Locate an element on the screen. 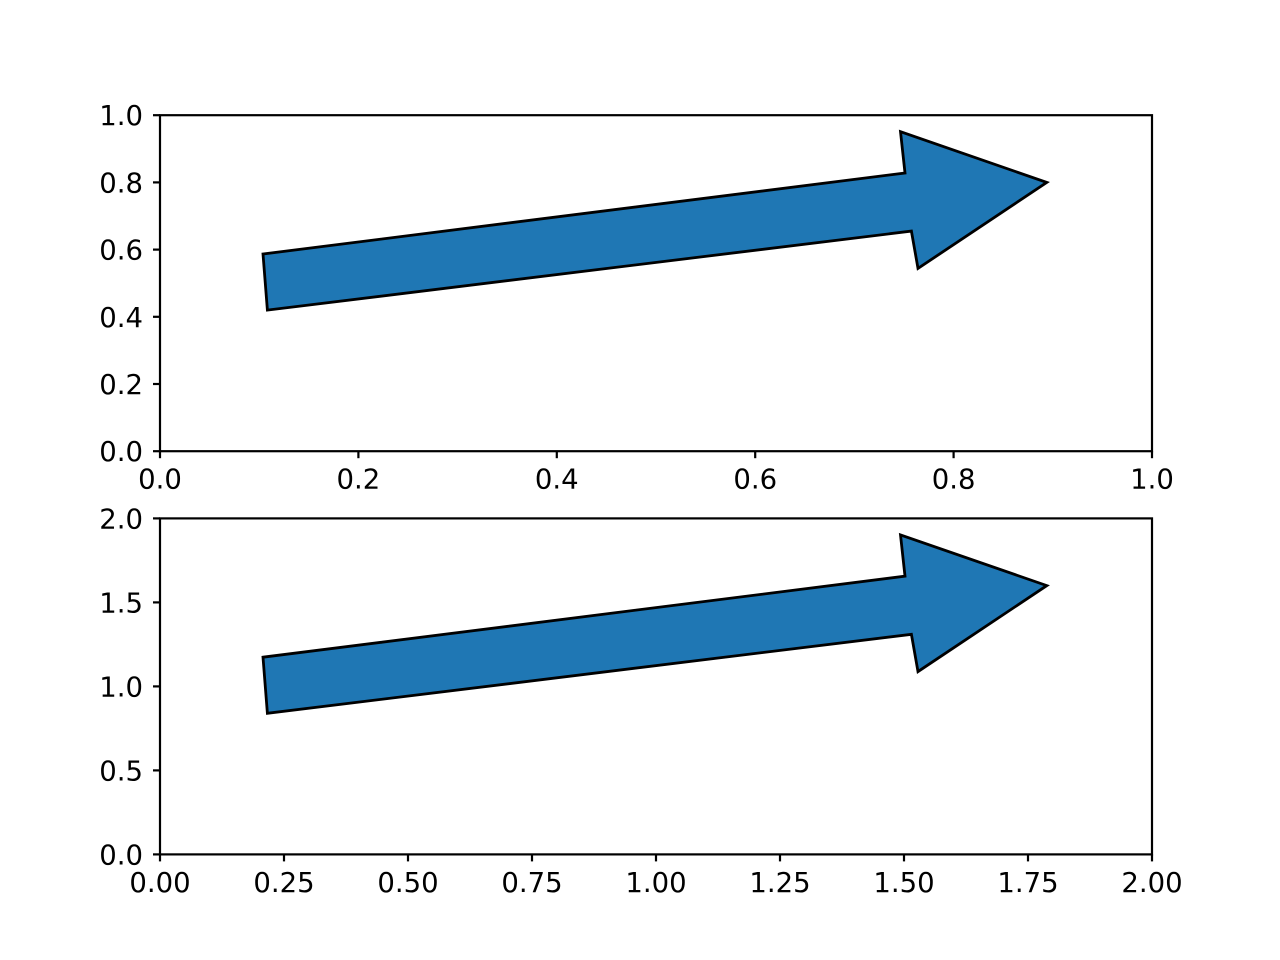 This screenshot has height=960, width=1280. x-tick-label: 0.25 is located at coordinates (283, 883).